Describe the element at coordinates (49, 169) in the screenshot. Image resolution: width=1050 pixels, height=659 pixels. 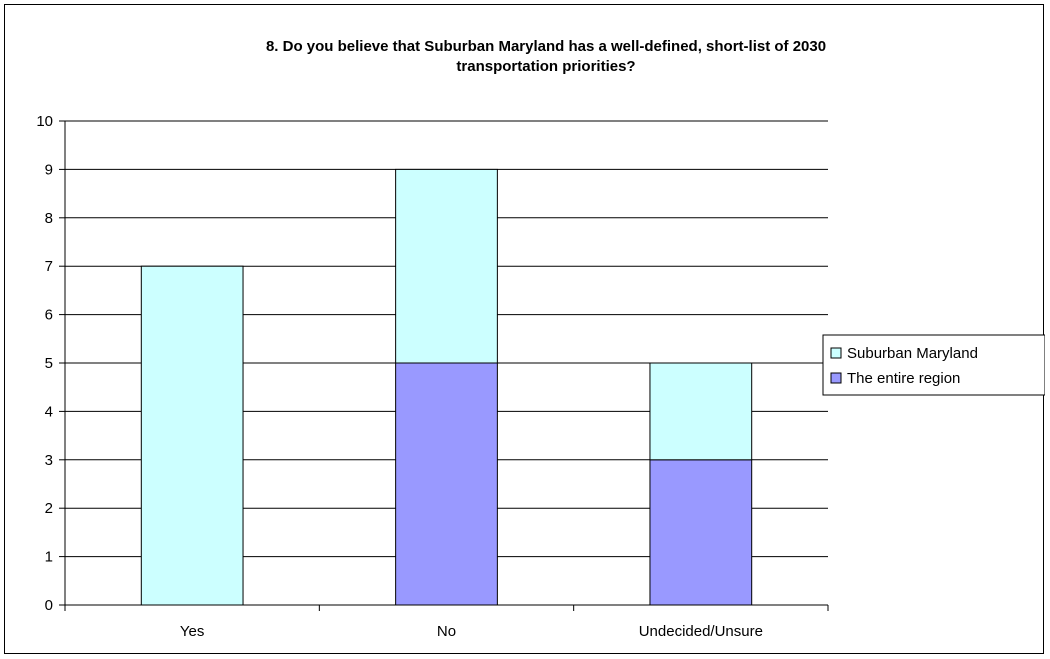
I see `y-tick-label: 9` at that location.